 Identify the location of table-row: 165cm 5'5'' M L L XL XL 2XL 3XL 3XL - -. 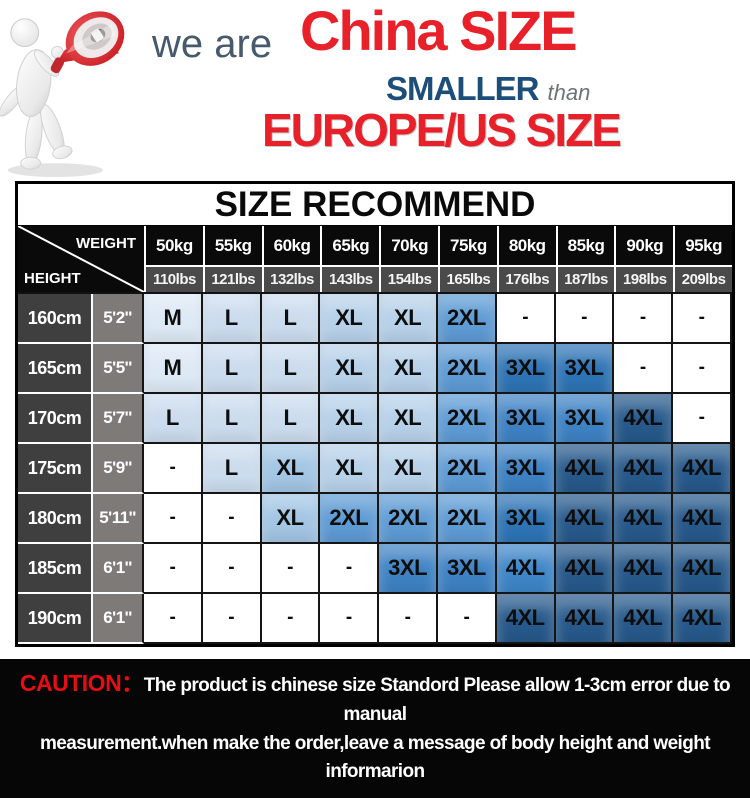
(375, 369).